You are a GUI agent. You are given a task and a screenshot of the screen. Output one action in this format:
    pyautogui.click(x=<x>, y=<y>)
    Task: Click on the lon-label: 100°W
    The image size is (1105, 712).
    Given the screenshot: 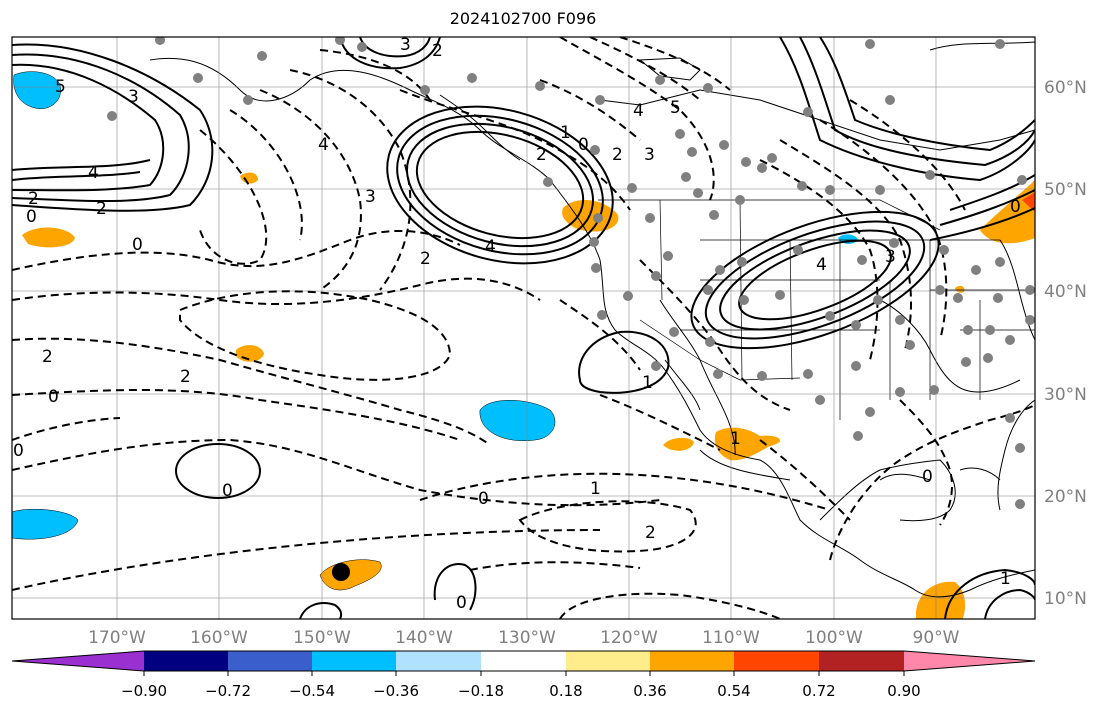 What is the action you would take?
    pyautogui.click(x=834, y=638)
    